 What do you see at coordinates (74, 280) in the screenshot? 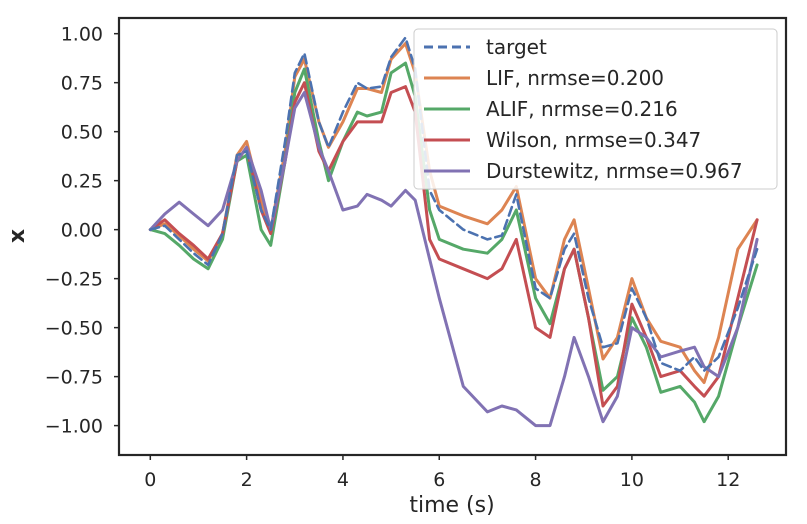
I see `y-tick-label: −0.25` at bounding box center [74, 280].